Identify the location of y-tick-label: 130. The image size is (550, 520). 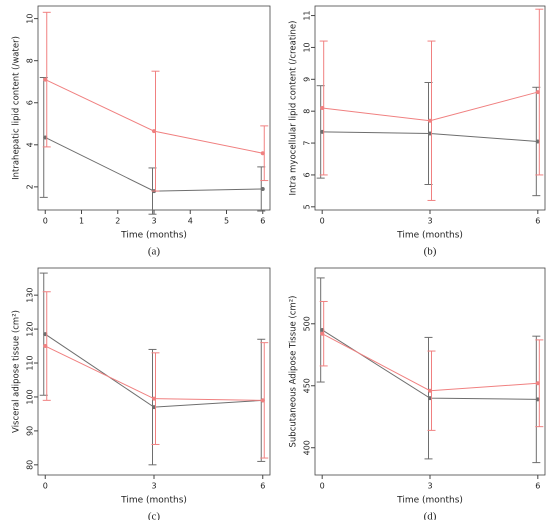
(30, 295).